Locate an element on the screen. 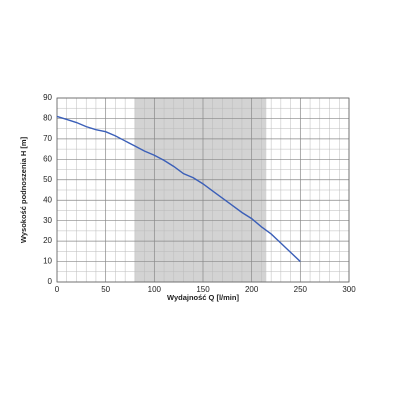 This screenshot has width=400, height=400. y-axis-label: Wysokość podnoszenia H [m] is located at coordinates (23, 189).